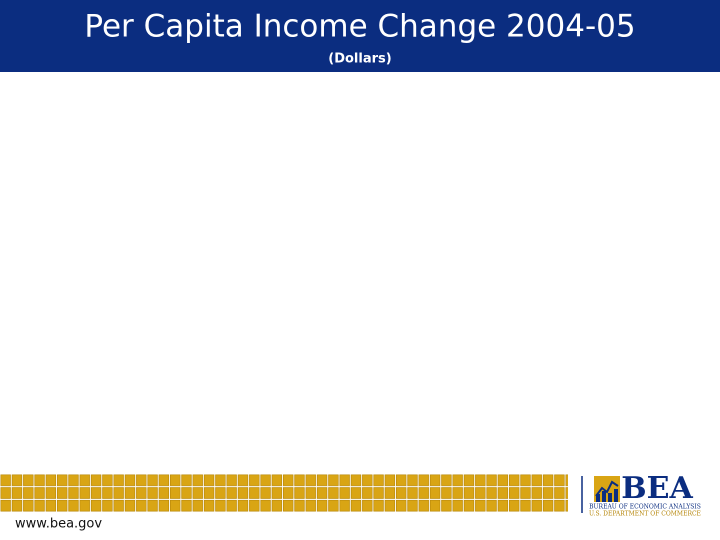 Image resolution: width=720 pixels, height=540 pixels. I want to click on logo-name: BEA, so click(657, 488).